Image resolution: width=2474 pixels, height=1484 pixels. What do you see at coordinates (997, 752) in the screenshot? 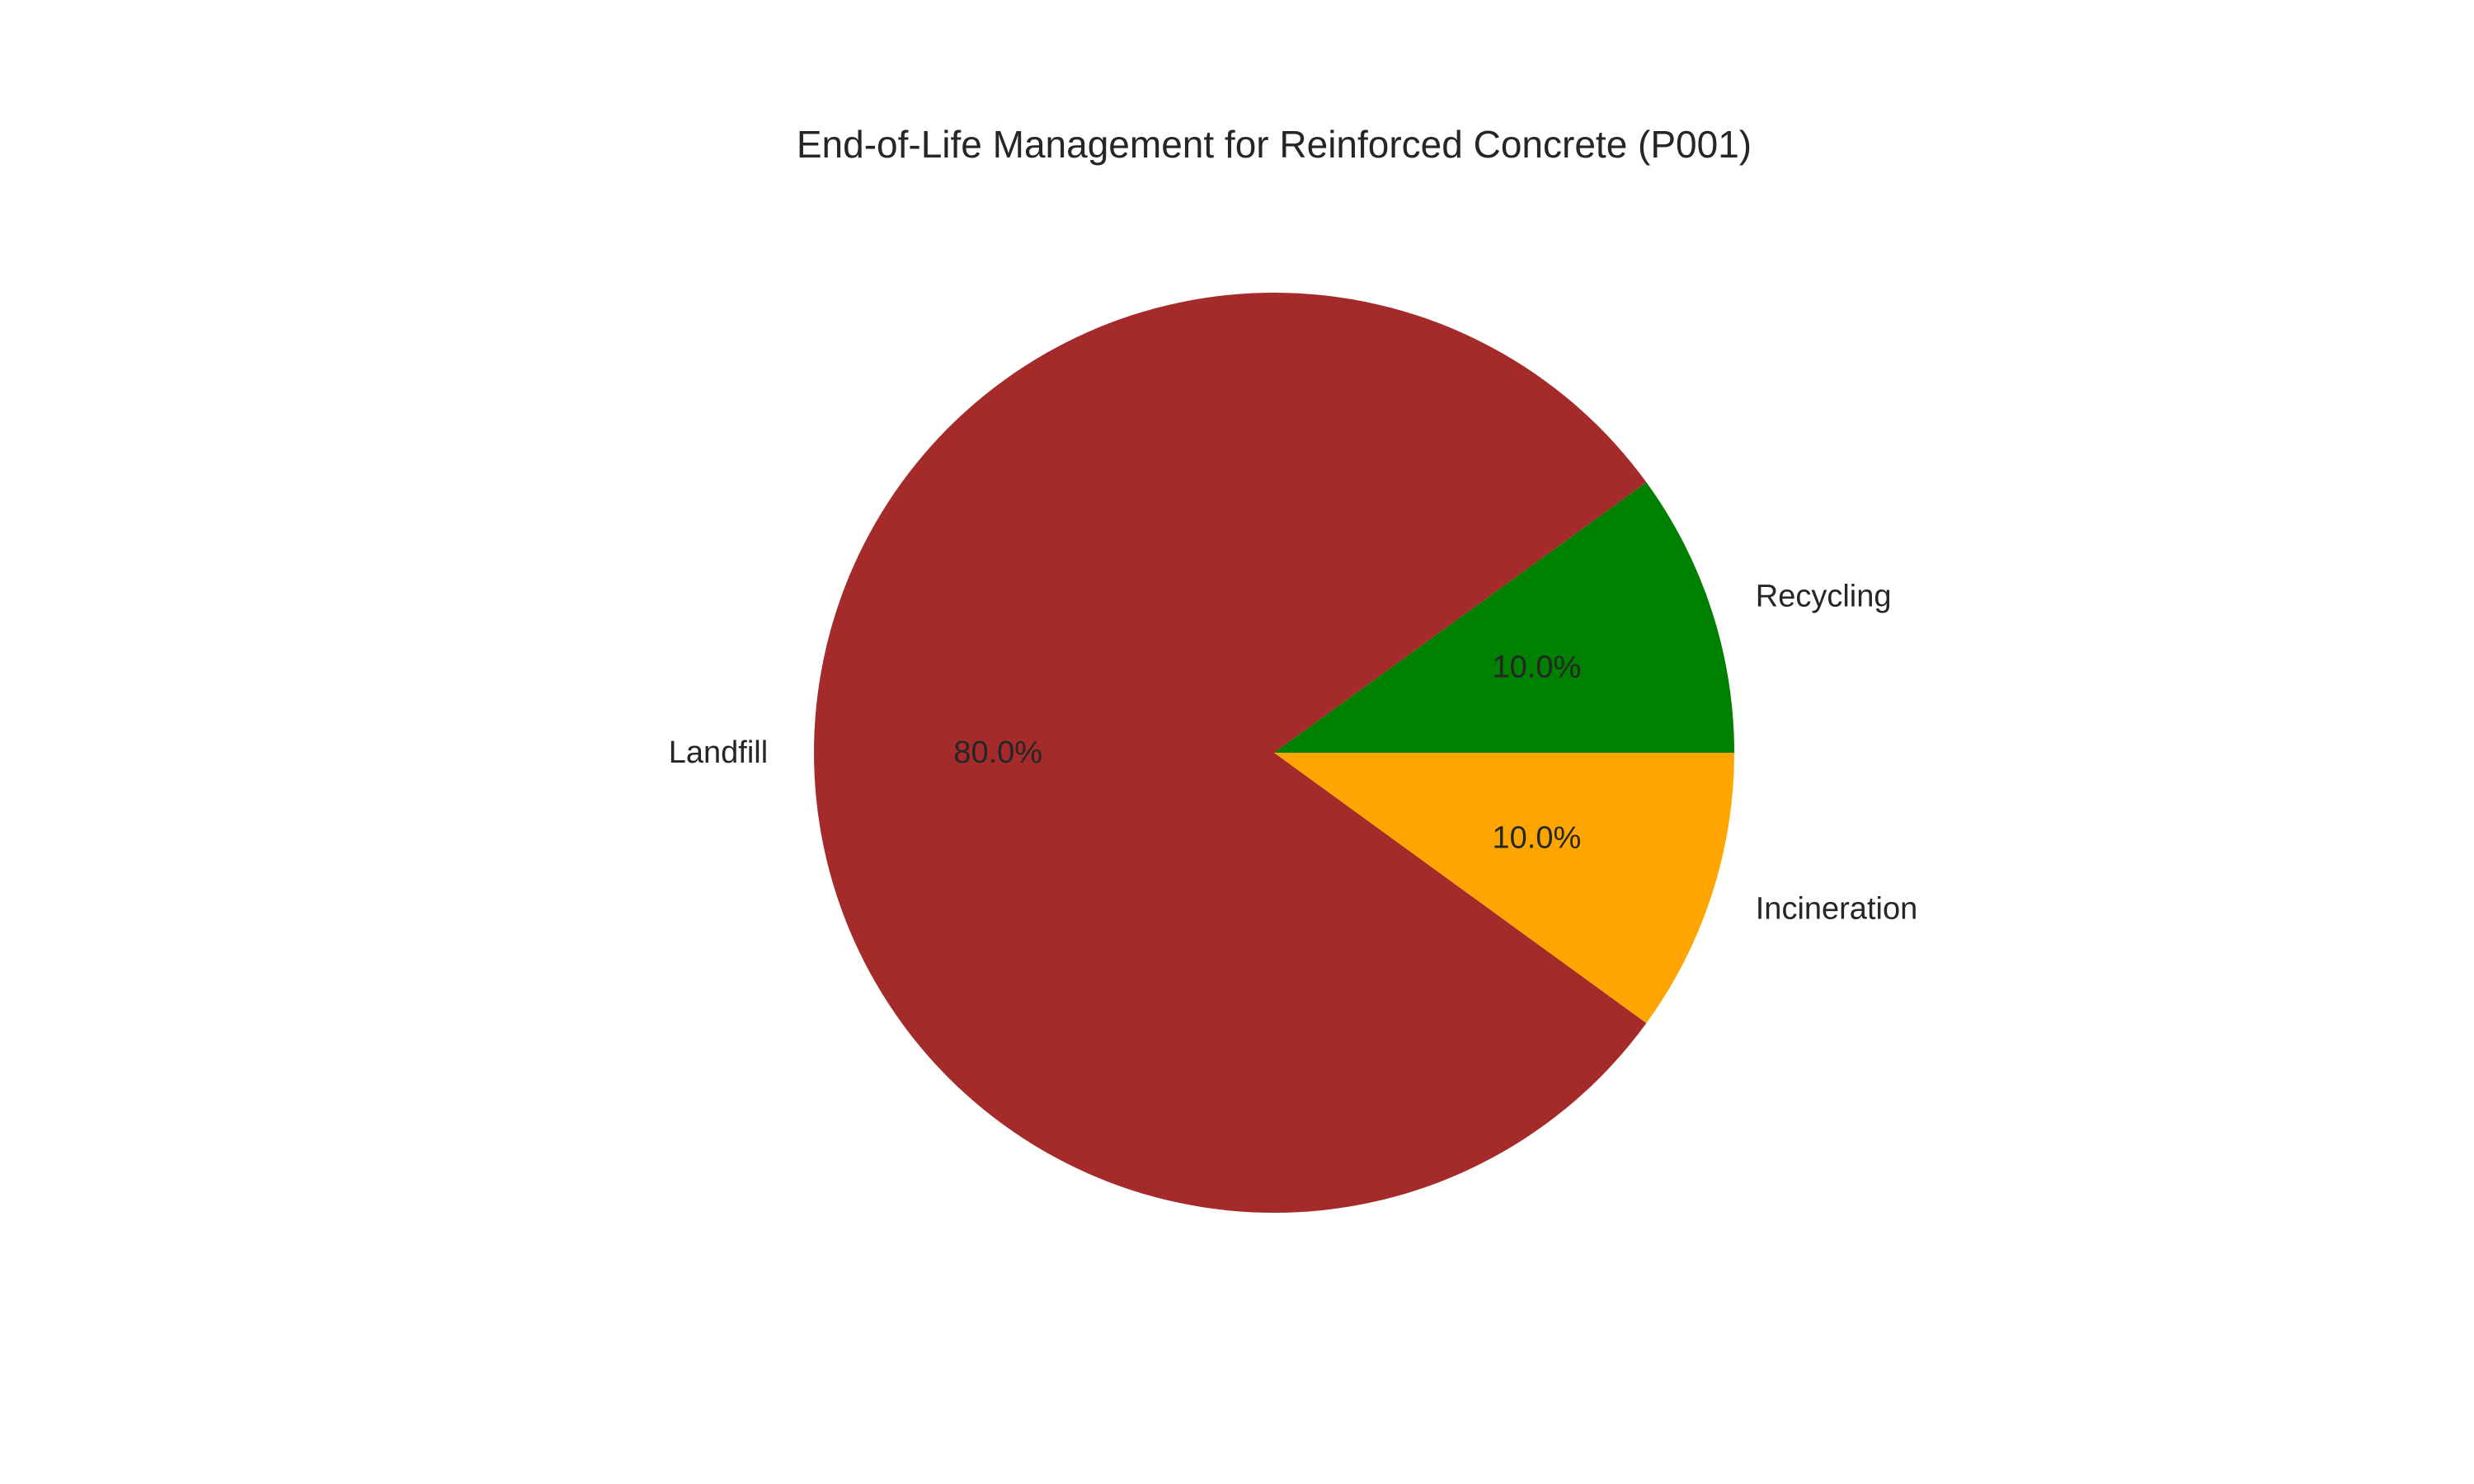
I see `pct-label-landfill: 80.0%` at bounding box center [997, 752].